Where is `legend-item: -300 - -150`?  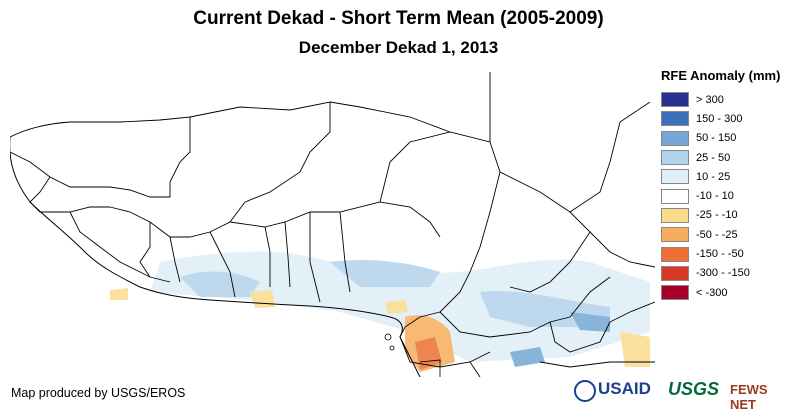
legend-item: -300 - -150 is located at coordinates (729, 273).